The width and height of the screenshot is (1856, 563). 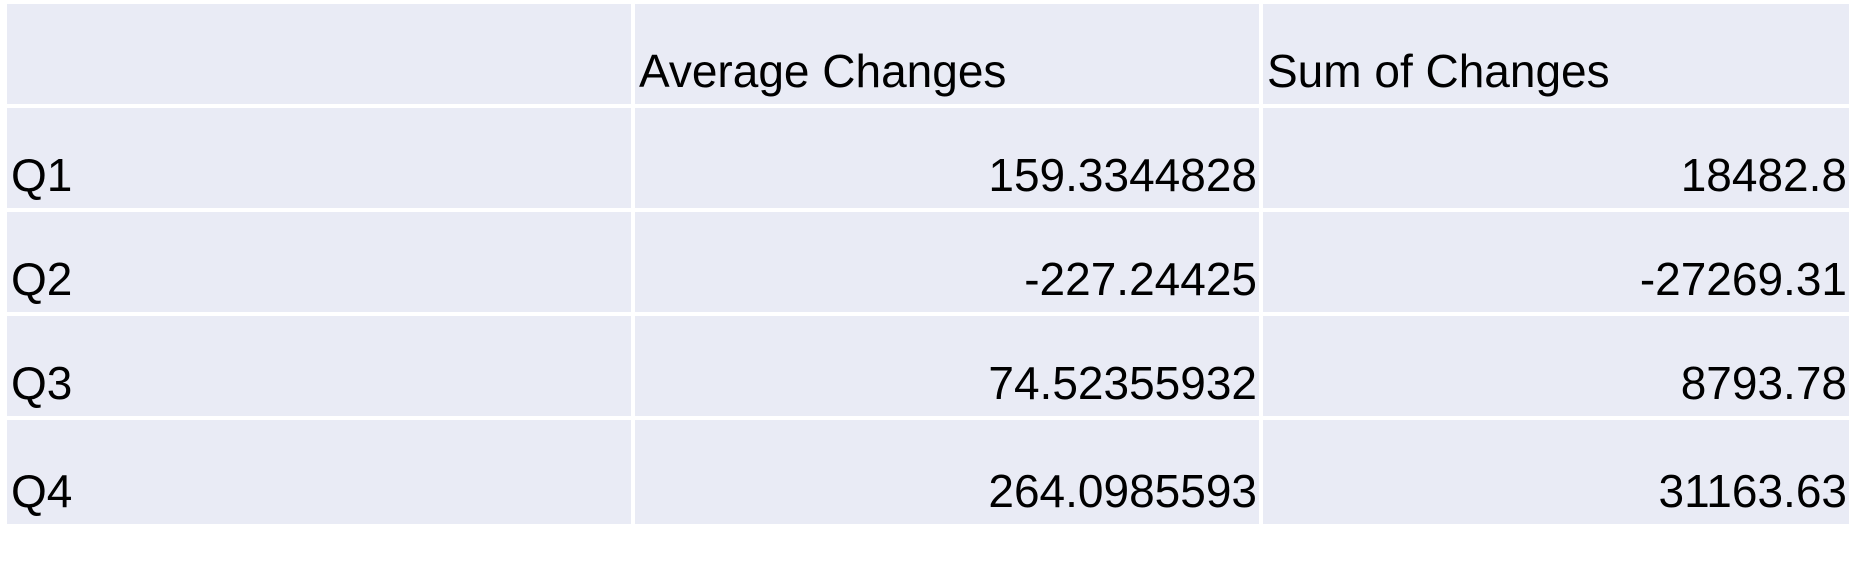 I want to click on row-label: Q3, so click(x=321, y=368).